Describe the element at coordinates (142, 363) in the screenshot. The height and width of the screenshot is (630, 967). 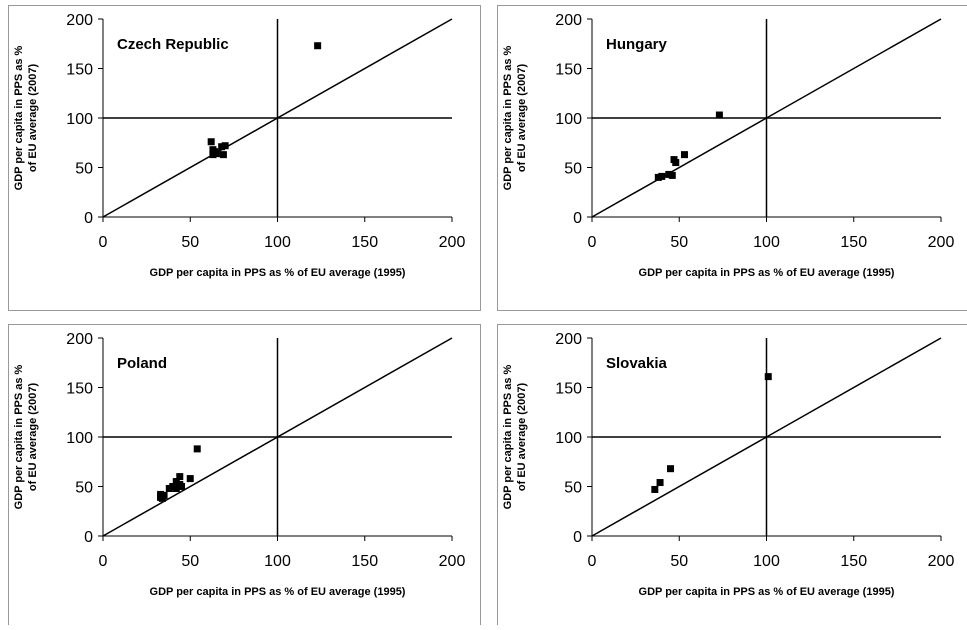
I see `panel-title: Poland` at that location.